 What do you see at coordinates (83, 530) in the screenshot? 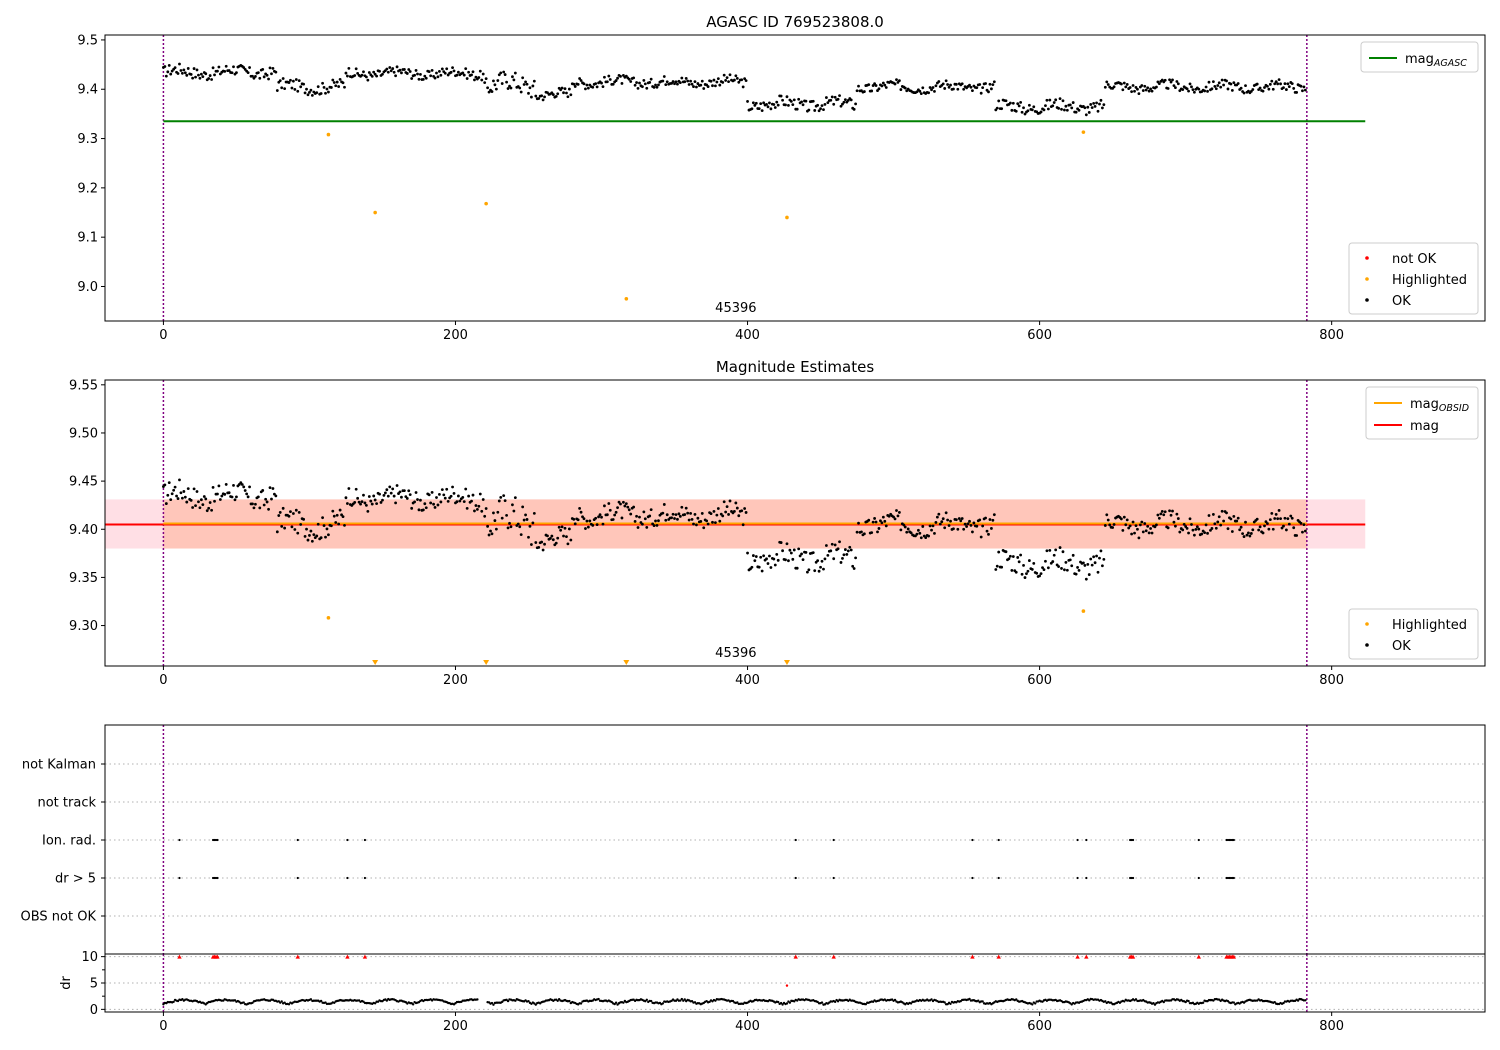
I see `magnitude-ytick-label: 9.40` at bounding box center [83, 530].